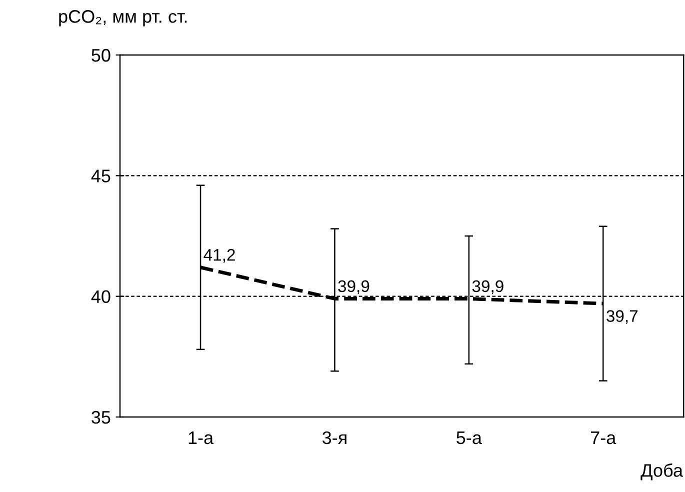 The image size is (685, 492). What do you see at coordinates (123, 18) in the screenshot?
I see `y-axis-title: pCO₂, мм рт. ст.` at bounding box center [123, 18].